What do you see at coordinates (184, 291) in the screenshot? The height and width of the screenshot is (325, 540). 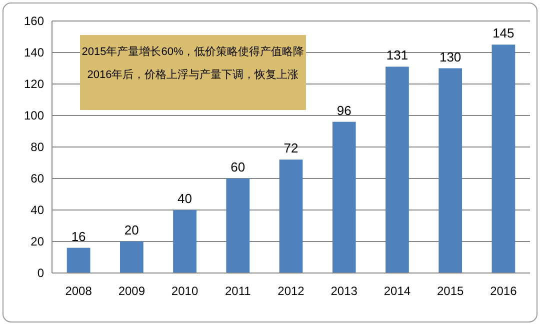 I see `x-tick-label: 2010` at bounding box center [184, 291].